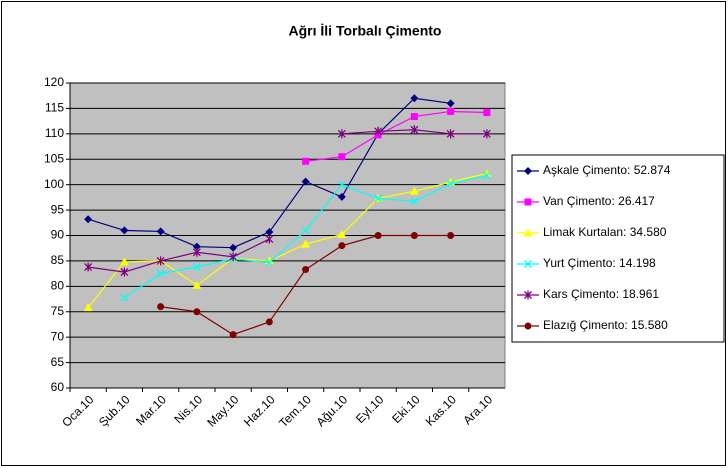 The height and width of the screenshot is (468, 728). Describe the element at coordinates (605, 232) in the screenshot. I see `legend-label: Limak Kurtalan: 34.580` at that location.